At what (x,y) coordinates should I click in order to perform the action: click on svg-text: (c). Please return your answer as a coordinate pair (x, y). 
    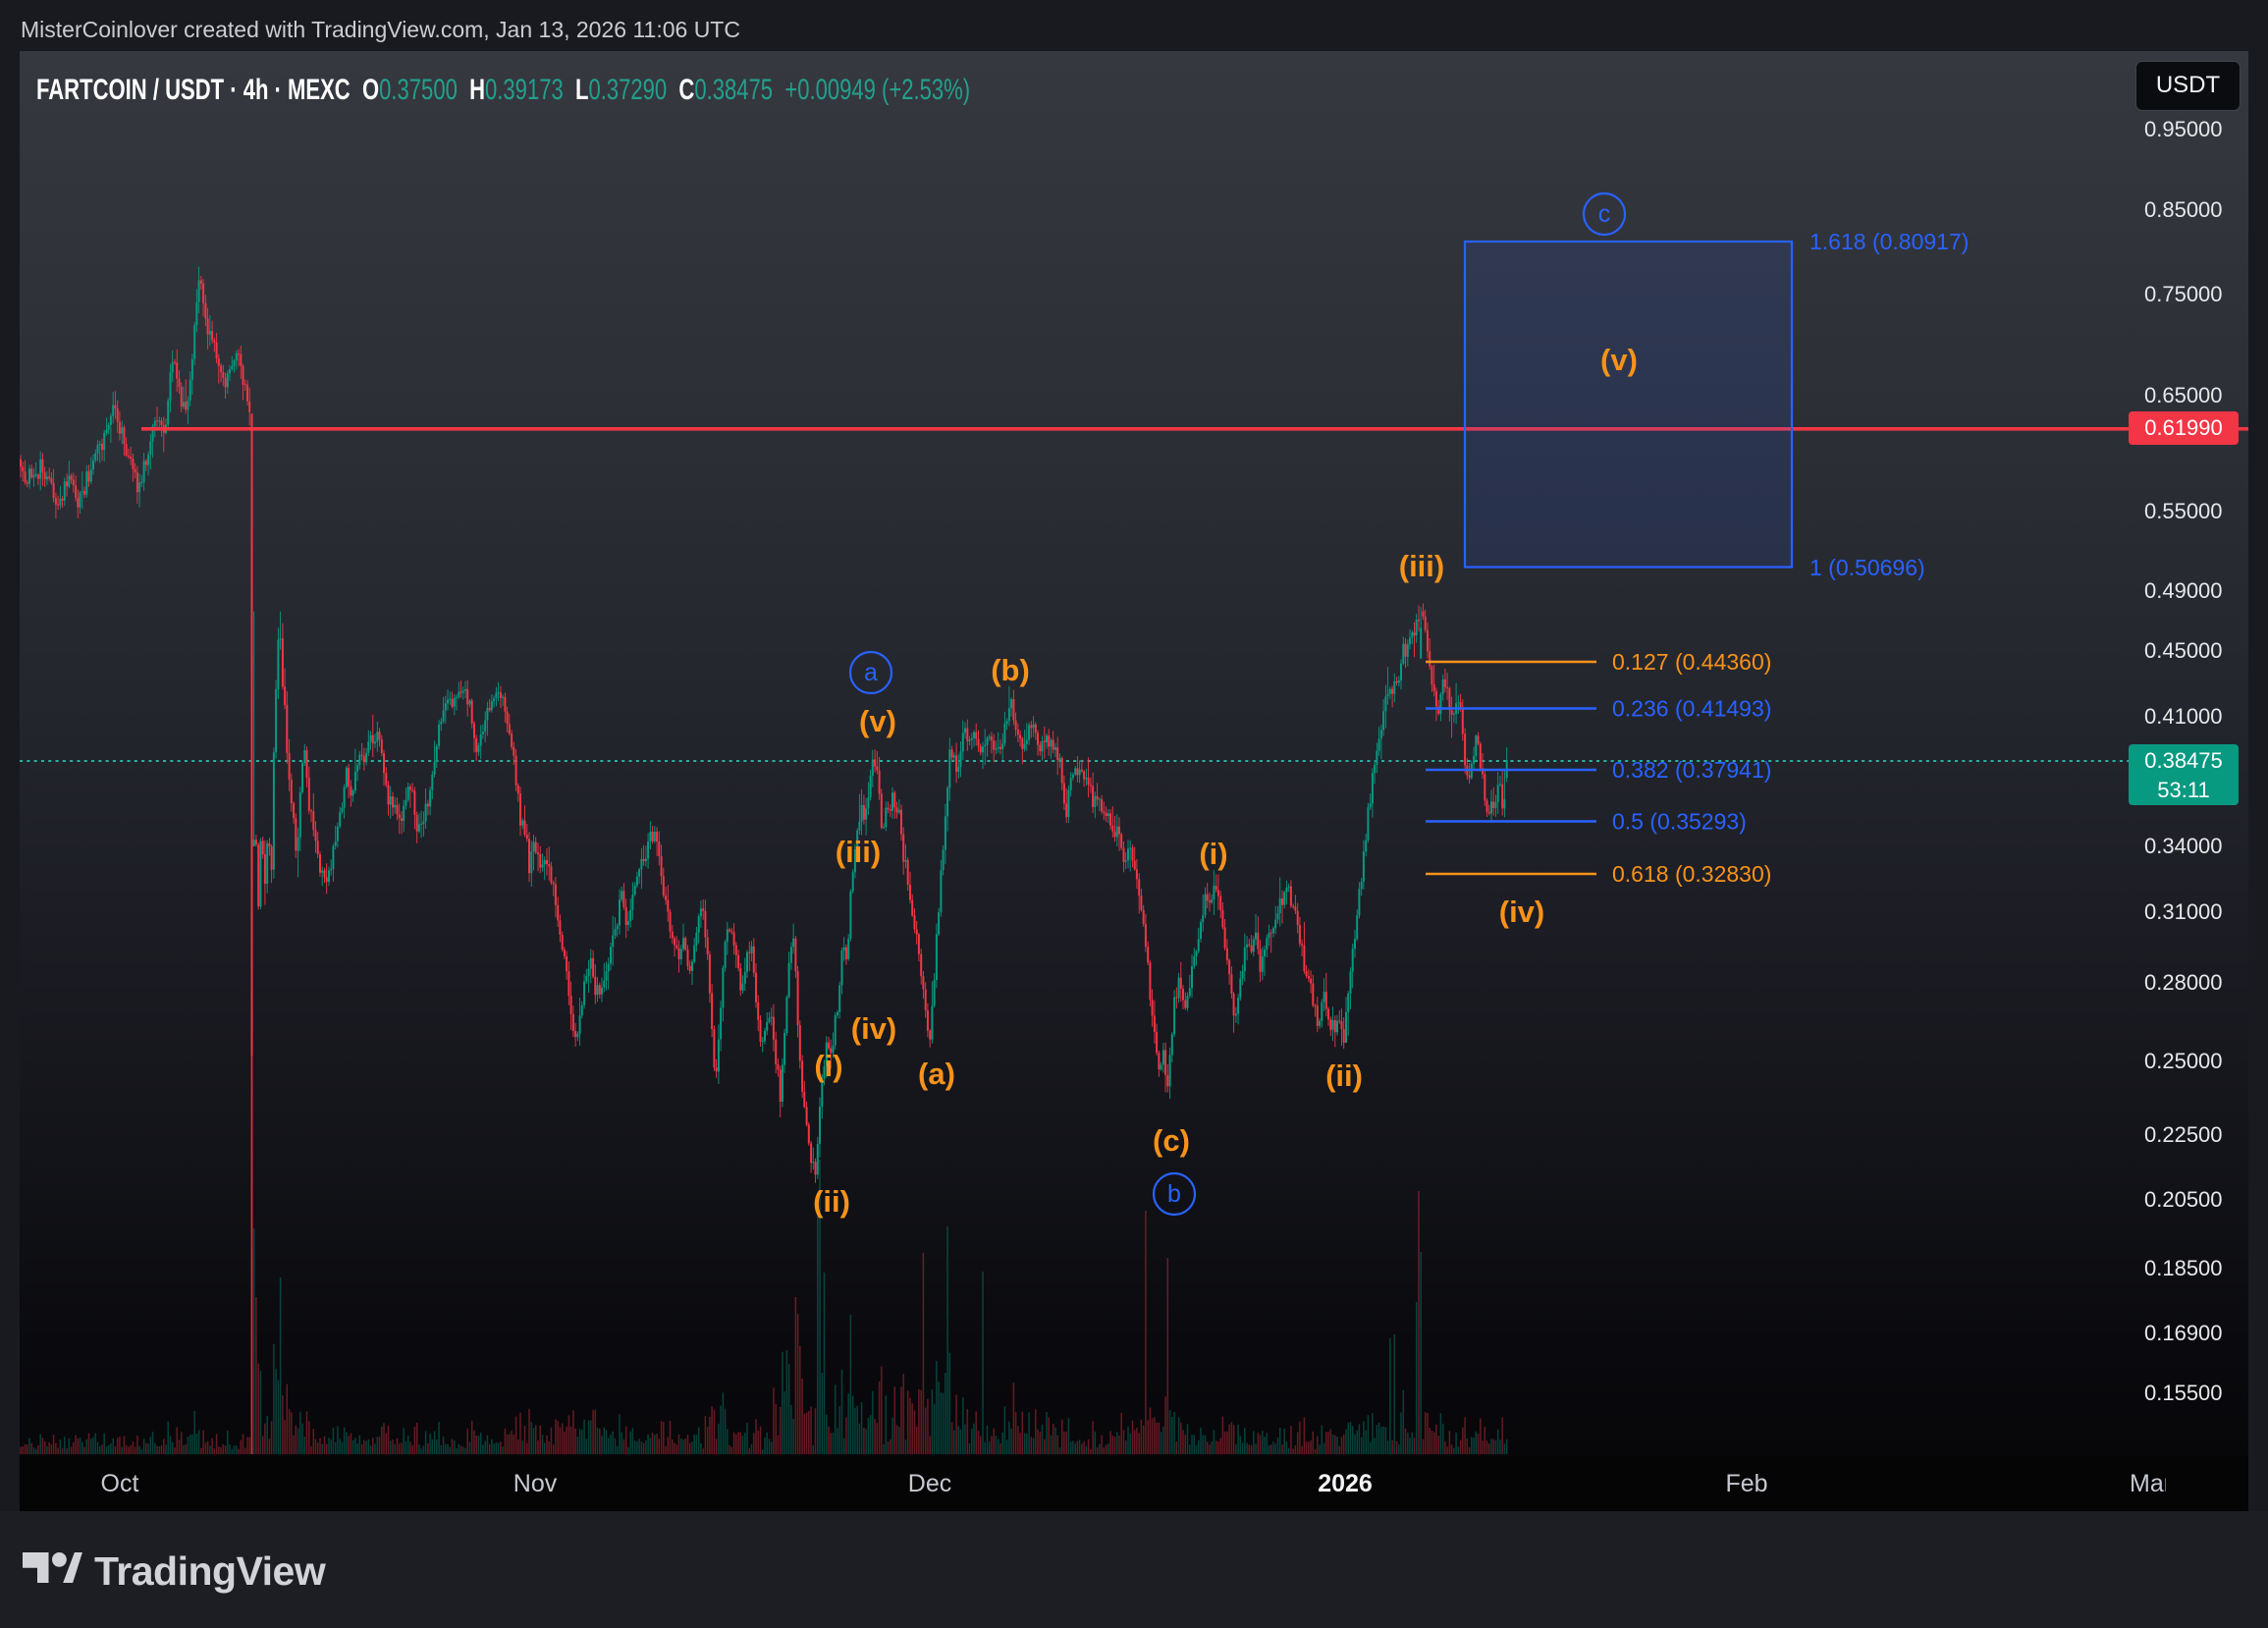
    Looking at the image, I should click on (1172, 1141).